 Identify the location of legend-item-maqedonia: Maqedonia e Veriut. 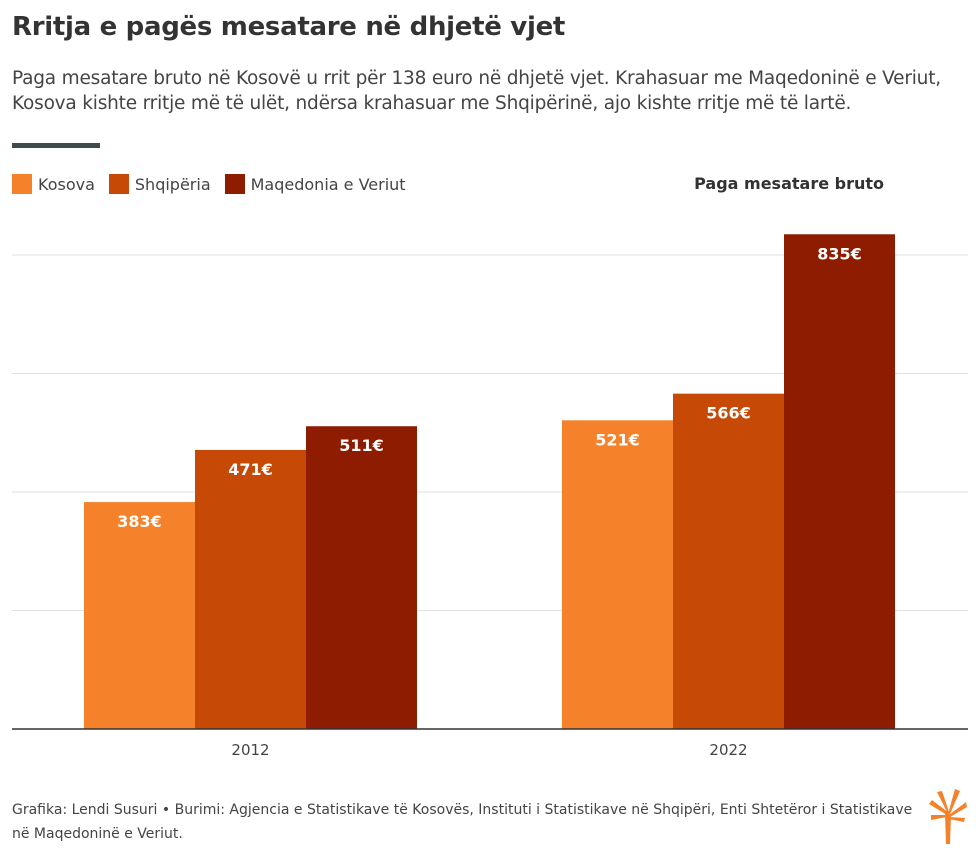
(315, 184).